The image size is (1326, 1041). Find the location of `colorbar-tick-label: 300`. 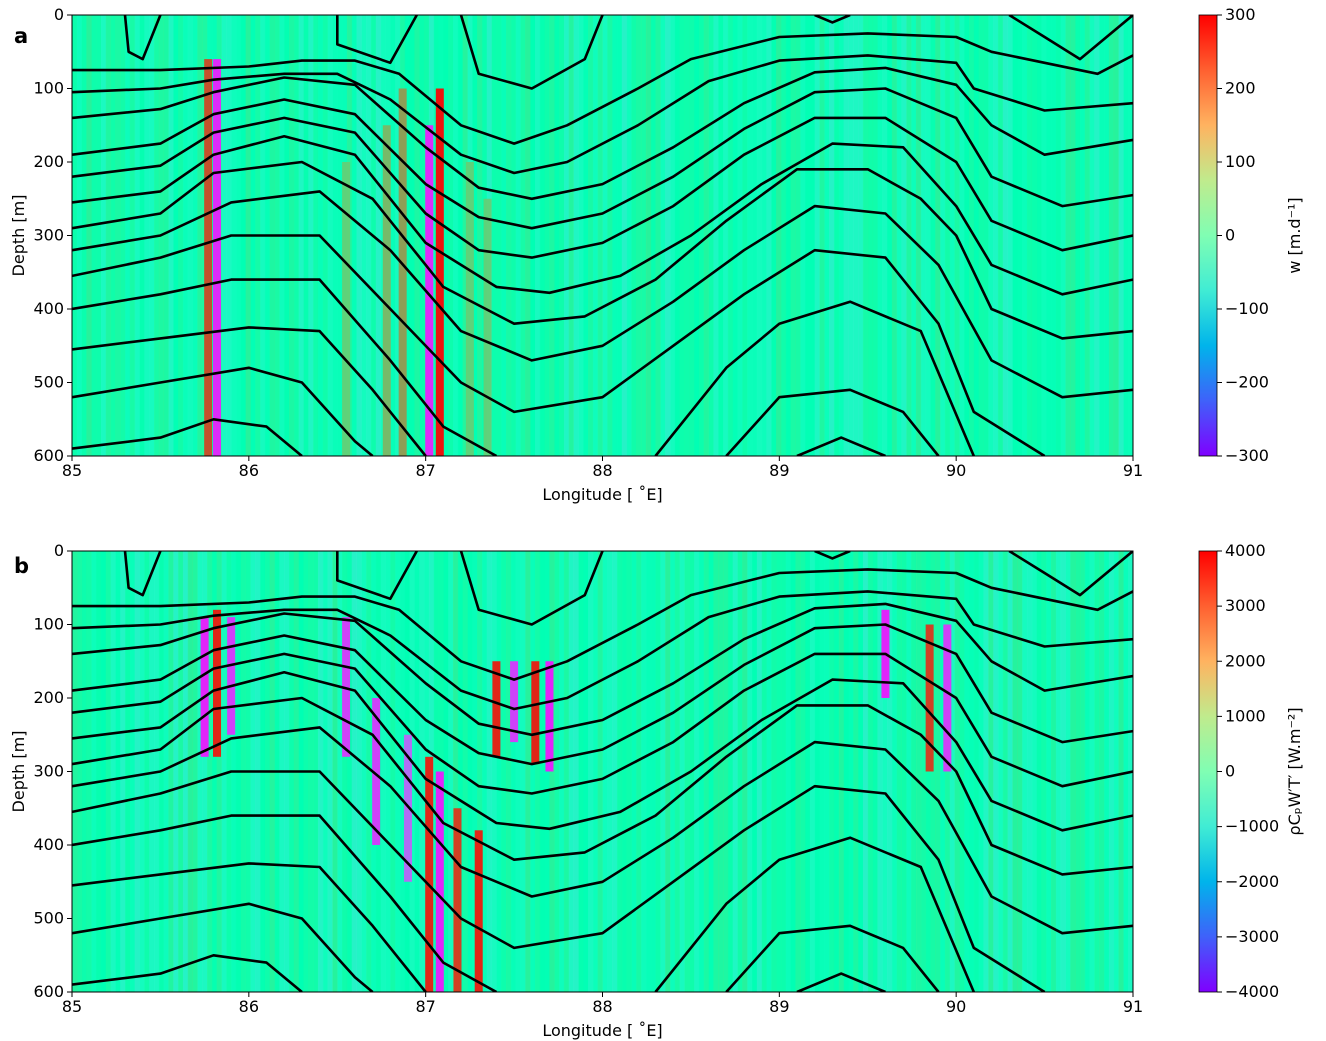

colorbar-tick-label: 300 is located at coordinates (1240, 14).